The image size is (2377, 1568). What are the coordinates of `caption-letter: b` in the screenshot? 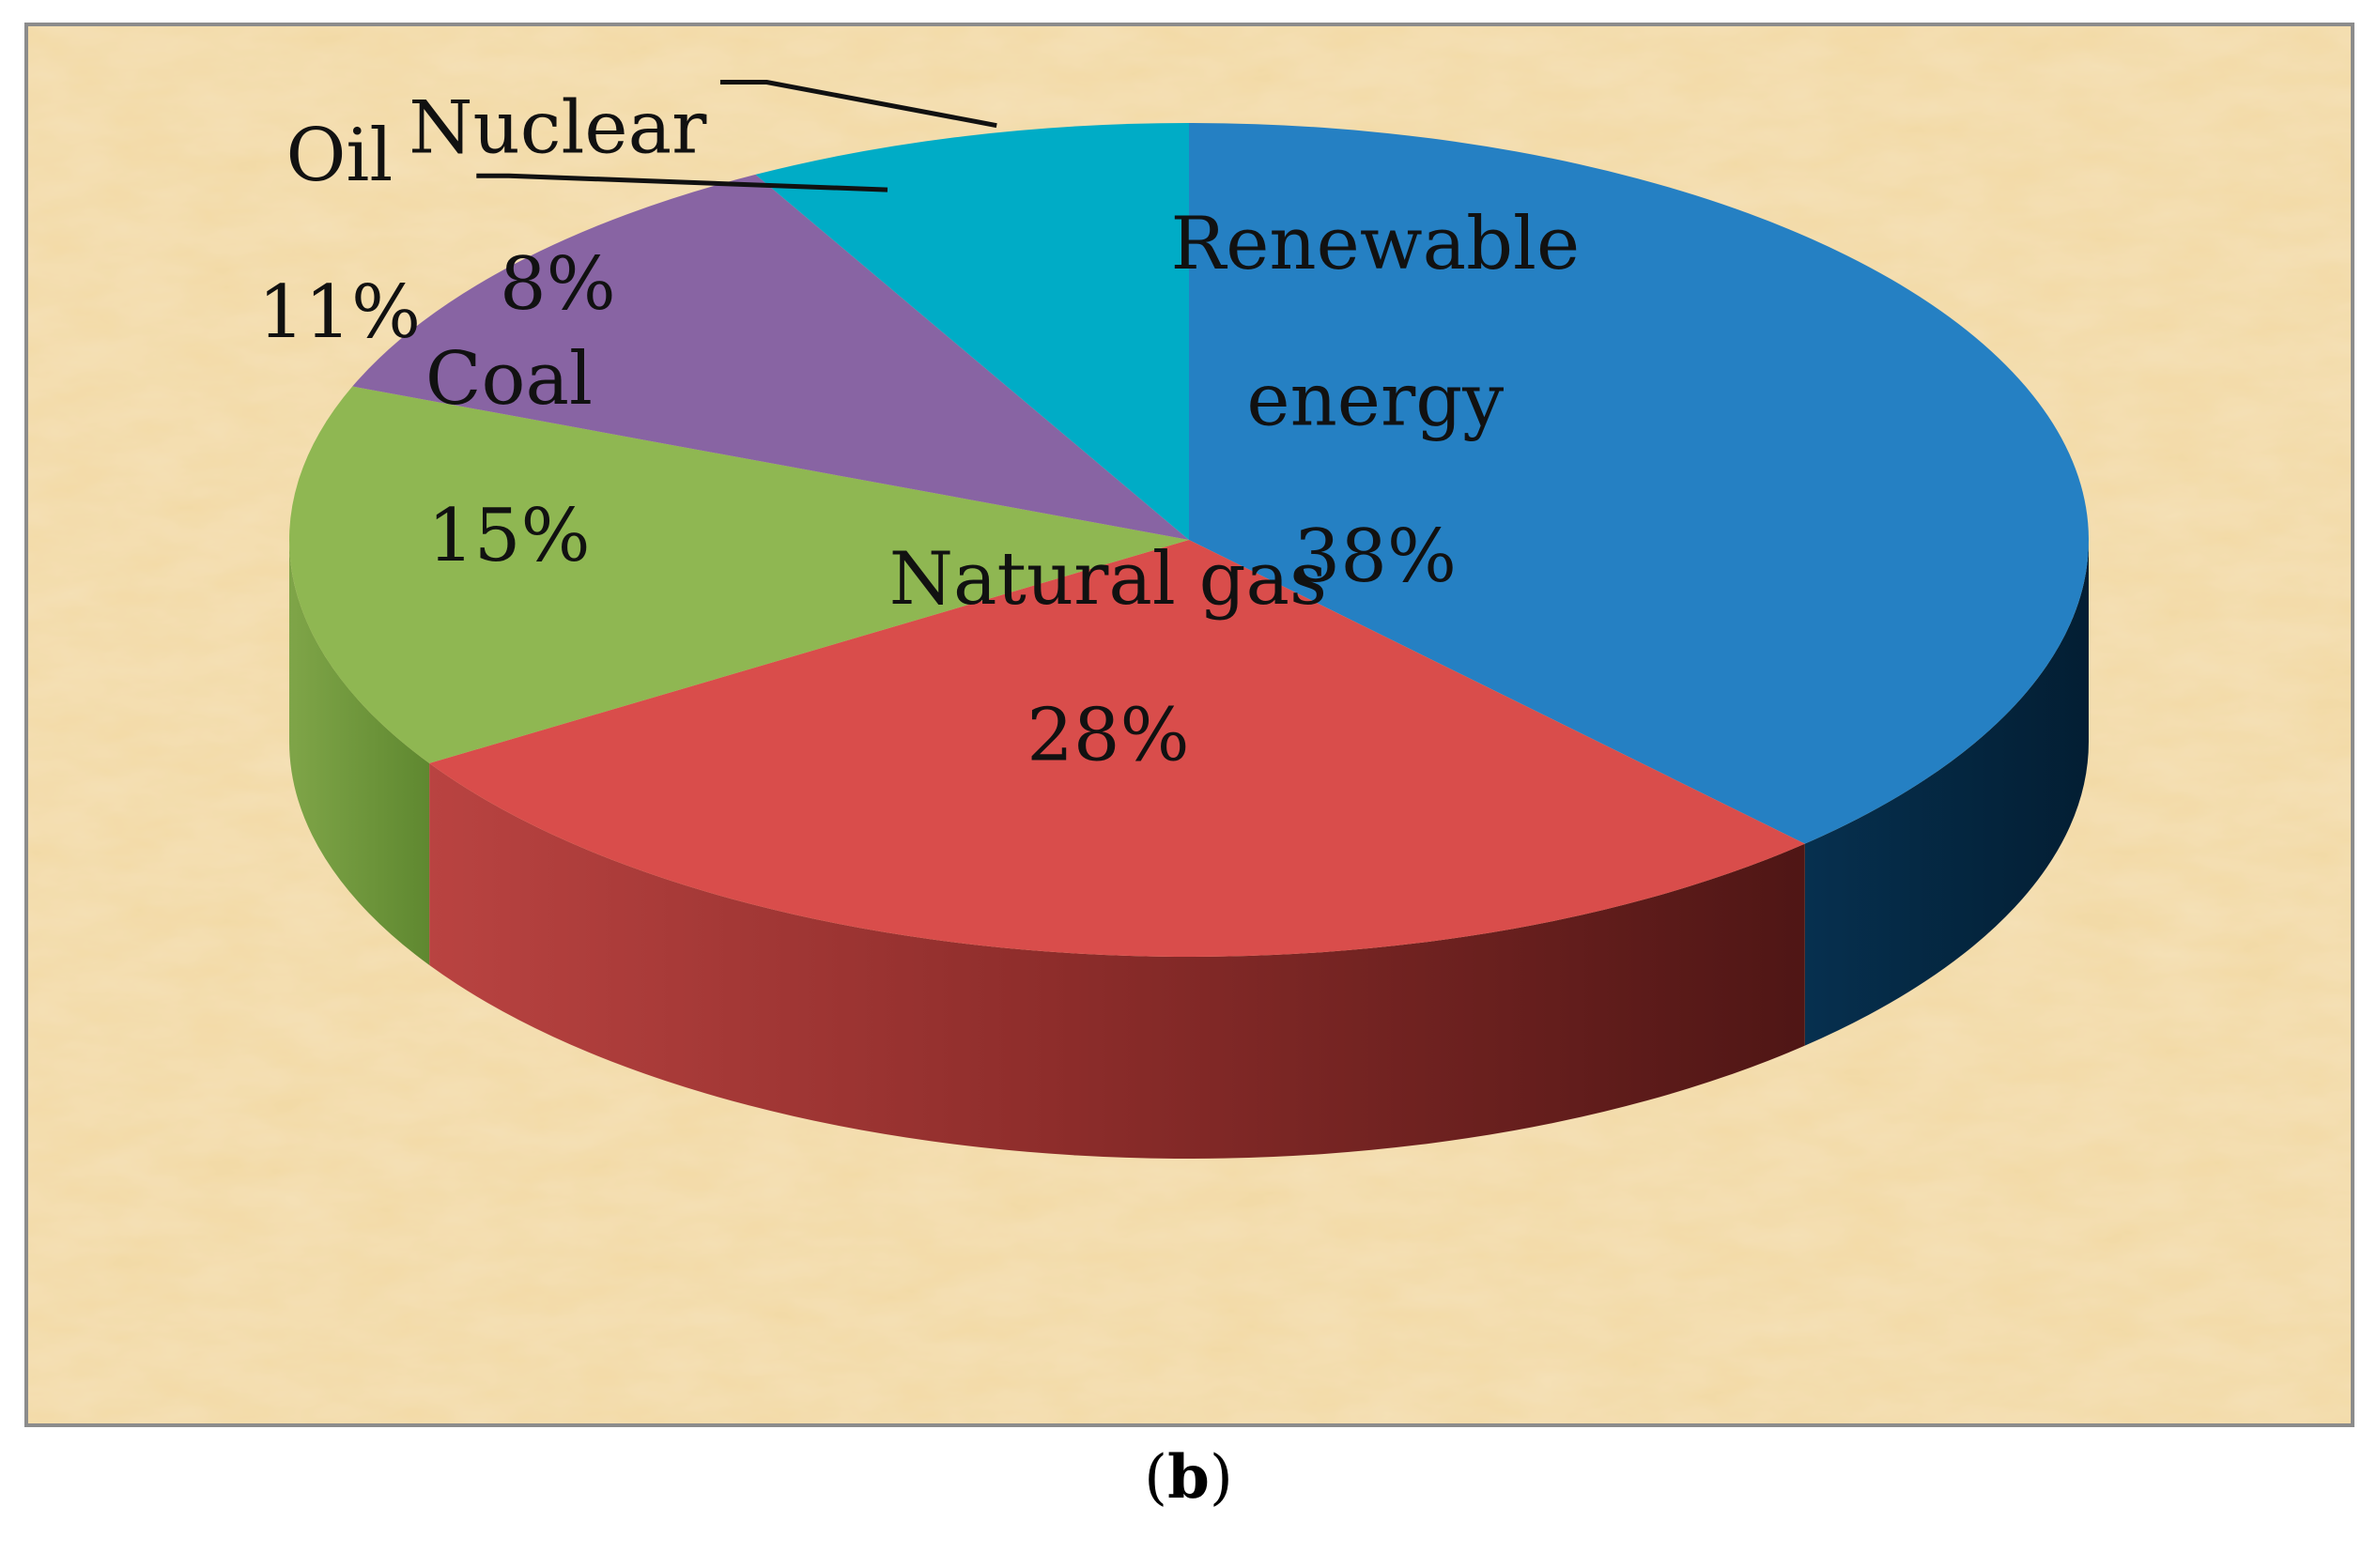 It's located at (1188, 1478).